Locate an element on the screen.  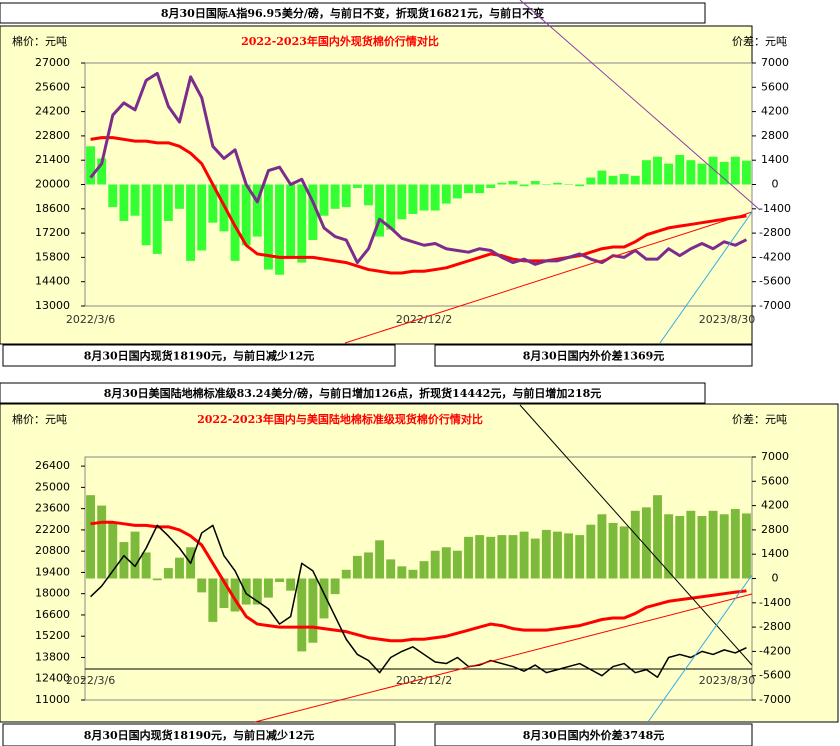
x-tick-label: 2023/8/30 is located at coordinates (727, 319).